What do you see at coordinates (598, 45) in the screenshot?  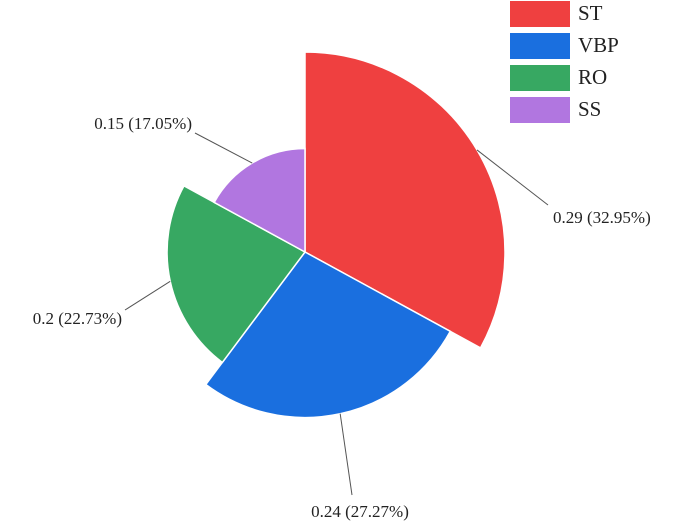 I see `legend-label: VBP` at bounding box center [598, 45].